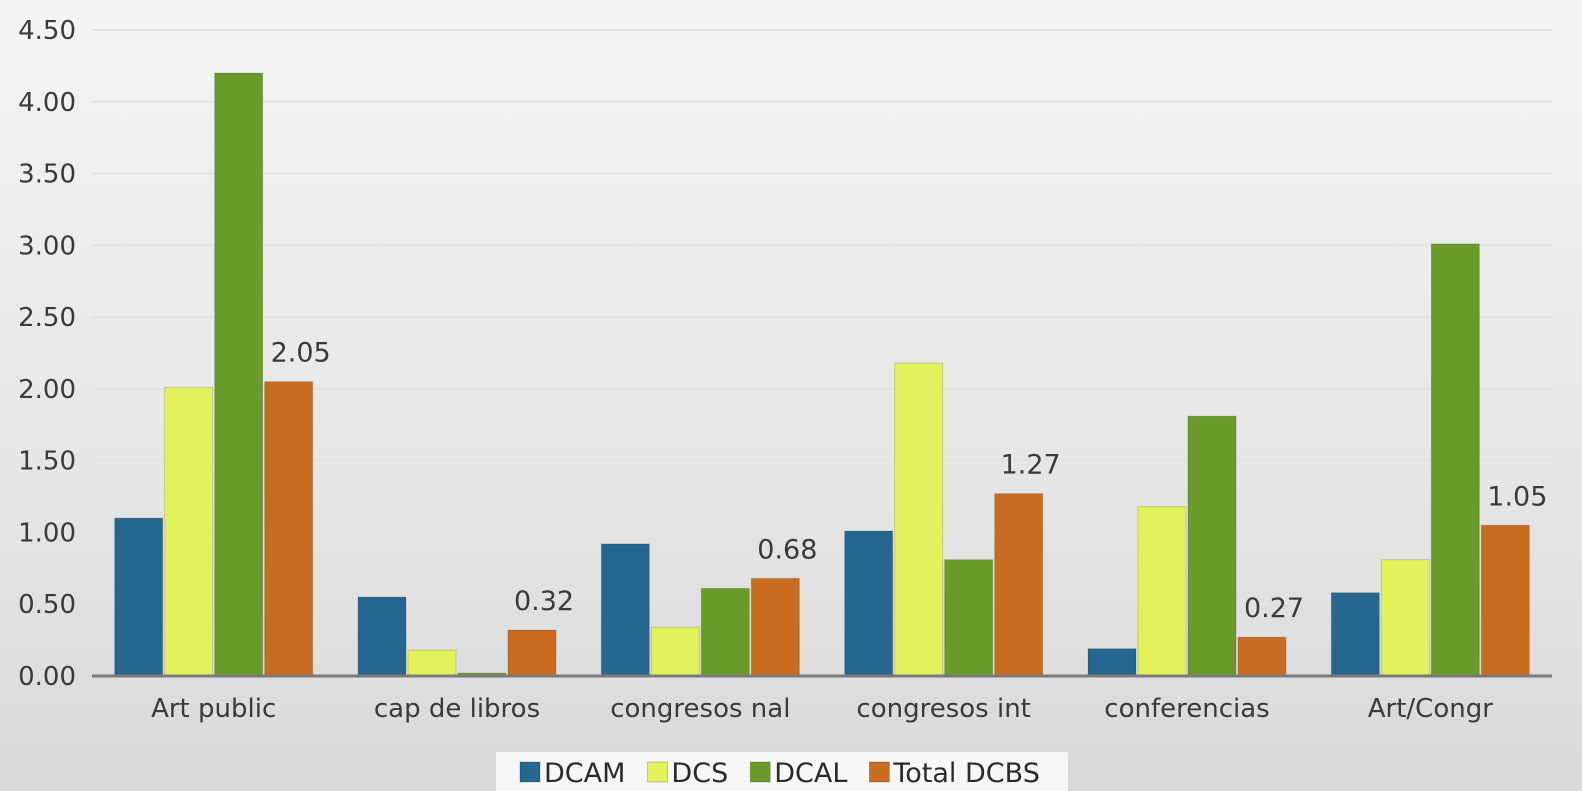  What do you see at coordinates (1274, 608) in the screenshot?
I see `data-label: 0.27` at bounding box center [1274, 608].